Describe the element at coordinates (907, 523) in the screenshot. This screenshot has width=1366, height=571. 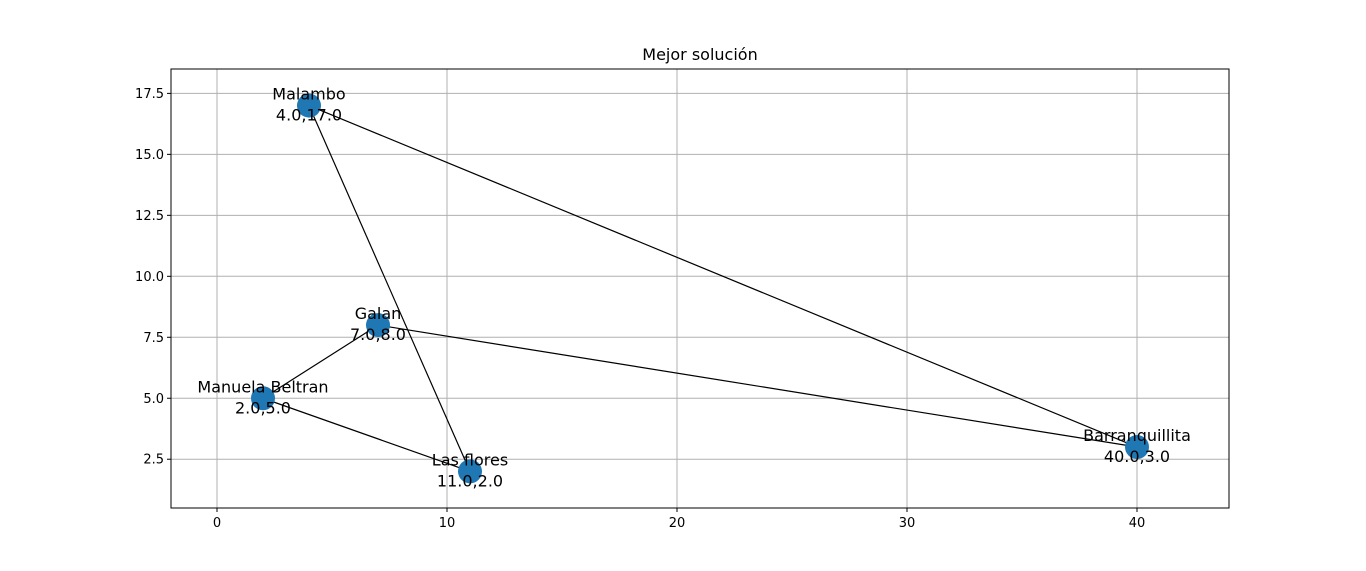
I see `x-tick-label: 30` at that location.